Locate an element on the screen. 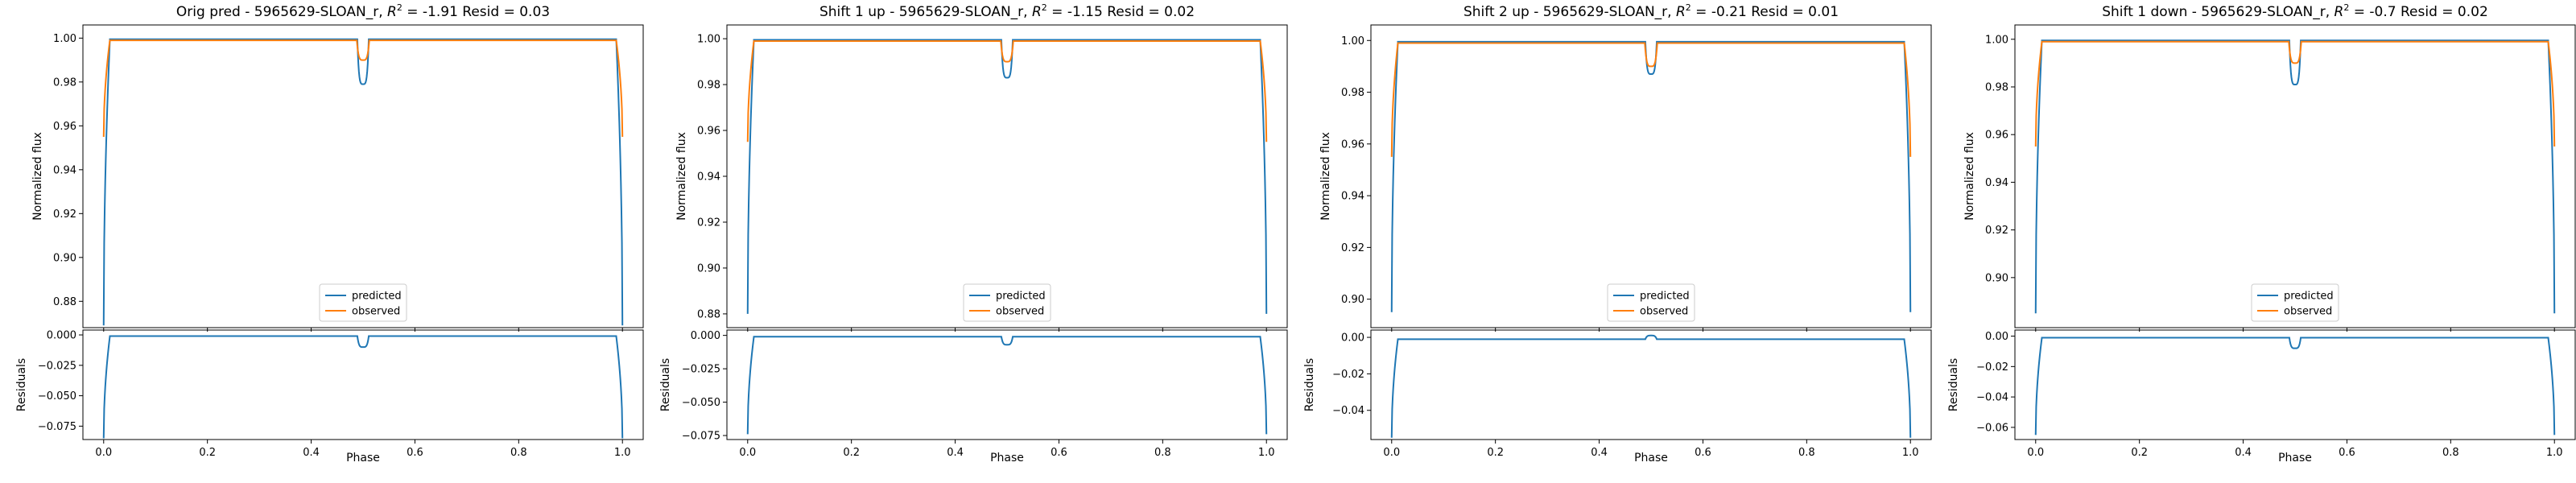 The width and height of the screenshot is (2576, 483). residual-y-tick-label: −0.04 is located at coordinates (1992, 398).